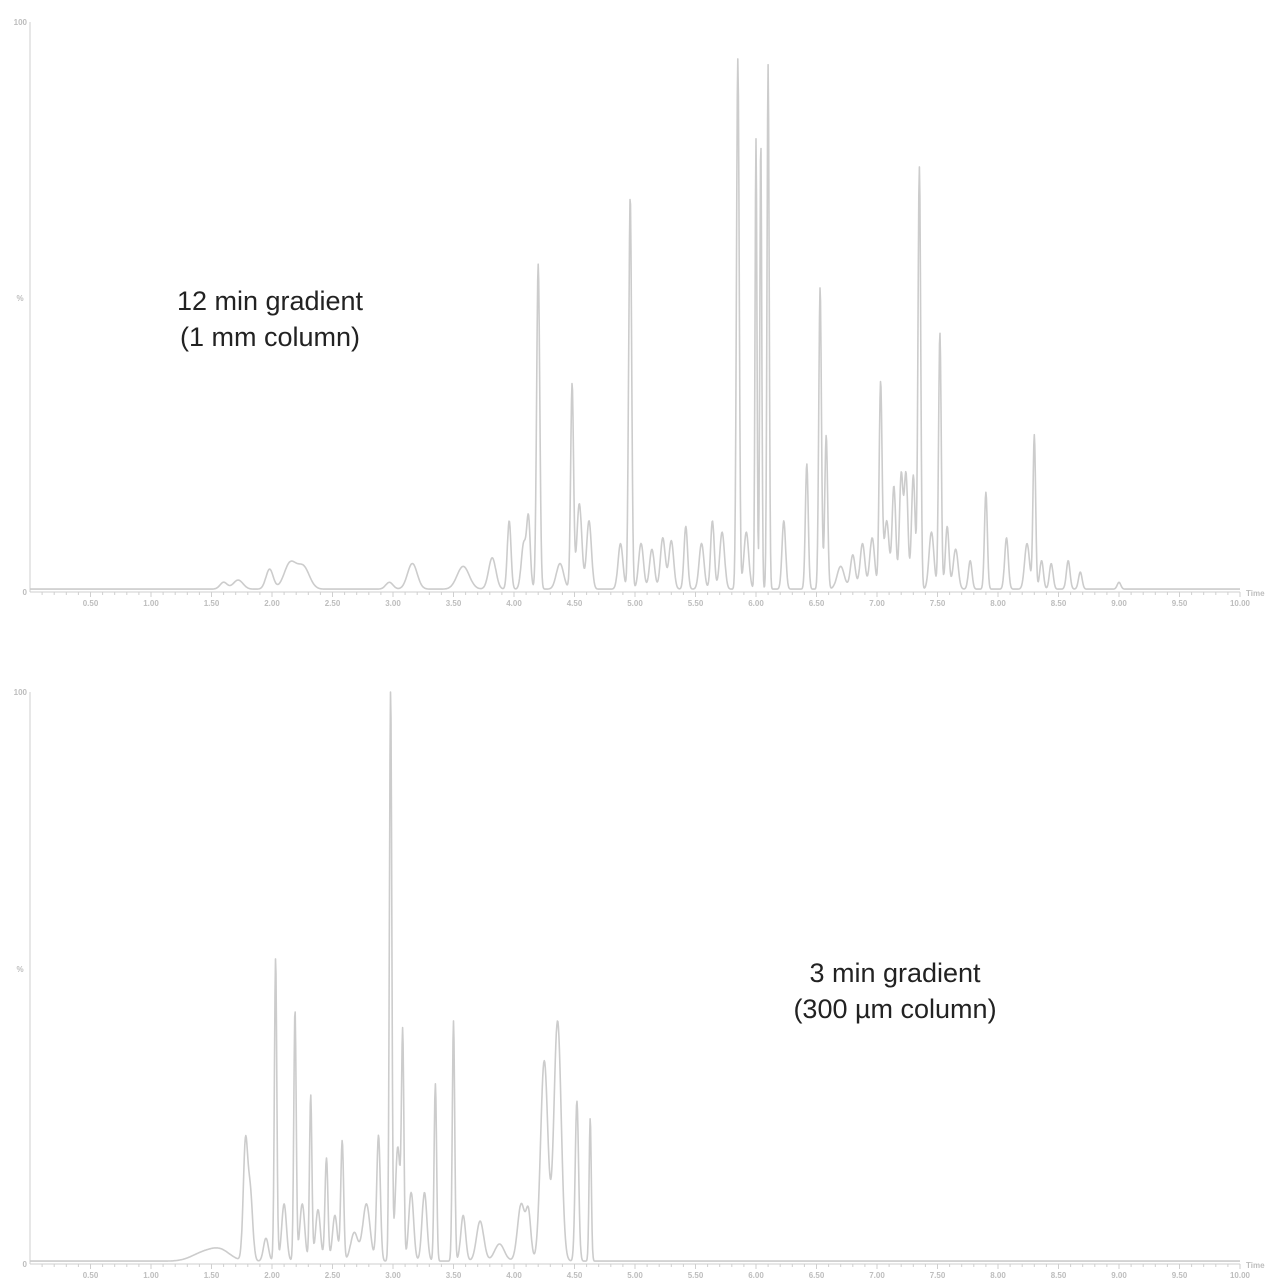  What do you see at coordinates (270, 301) in the screenshot?
I see `annotation-line: 12 min gradient` at bounding box center [270, 301].